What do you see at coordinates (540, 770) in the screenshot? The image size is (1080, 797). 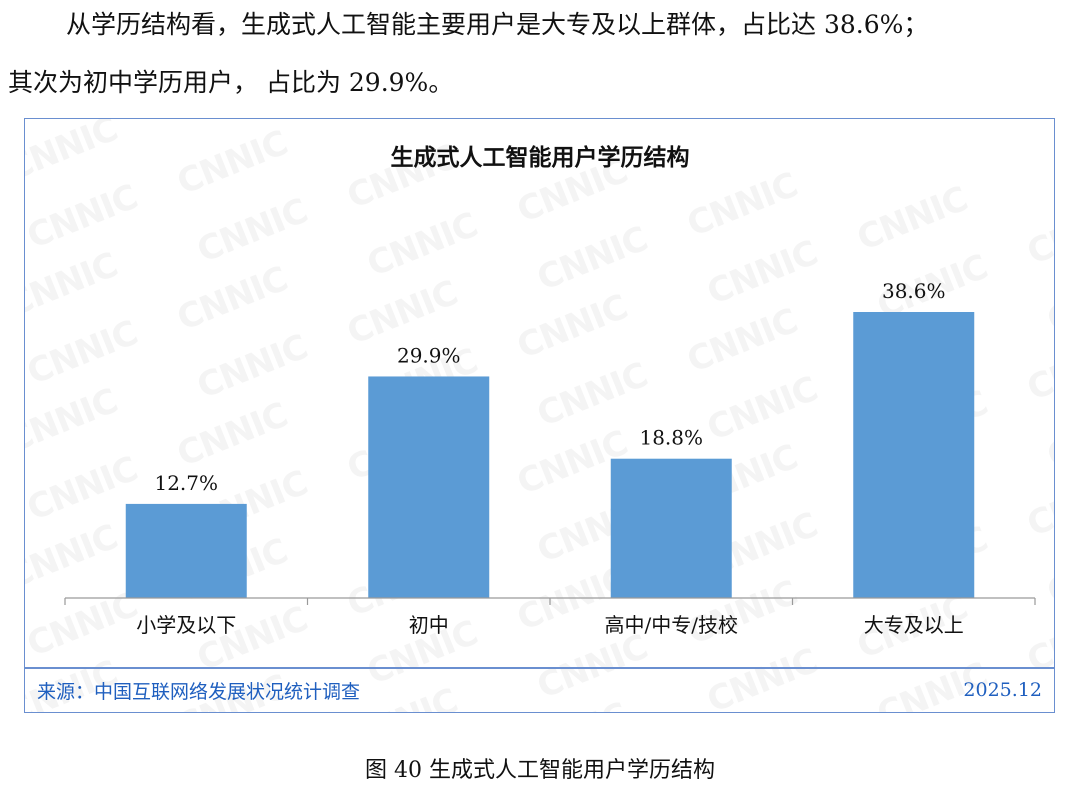 I see `figure-caption: 图 40 生成式人工智能用户学历结构` at bounding box center [540, 770].